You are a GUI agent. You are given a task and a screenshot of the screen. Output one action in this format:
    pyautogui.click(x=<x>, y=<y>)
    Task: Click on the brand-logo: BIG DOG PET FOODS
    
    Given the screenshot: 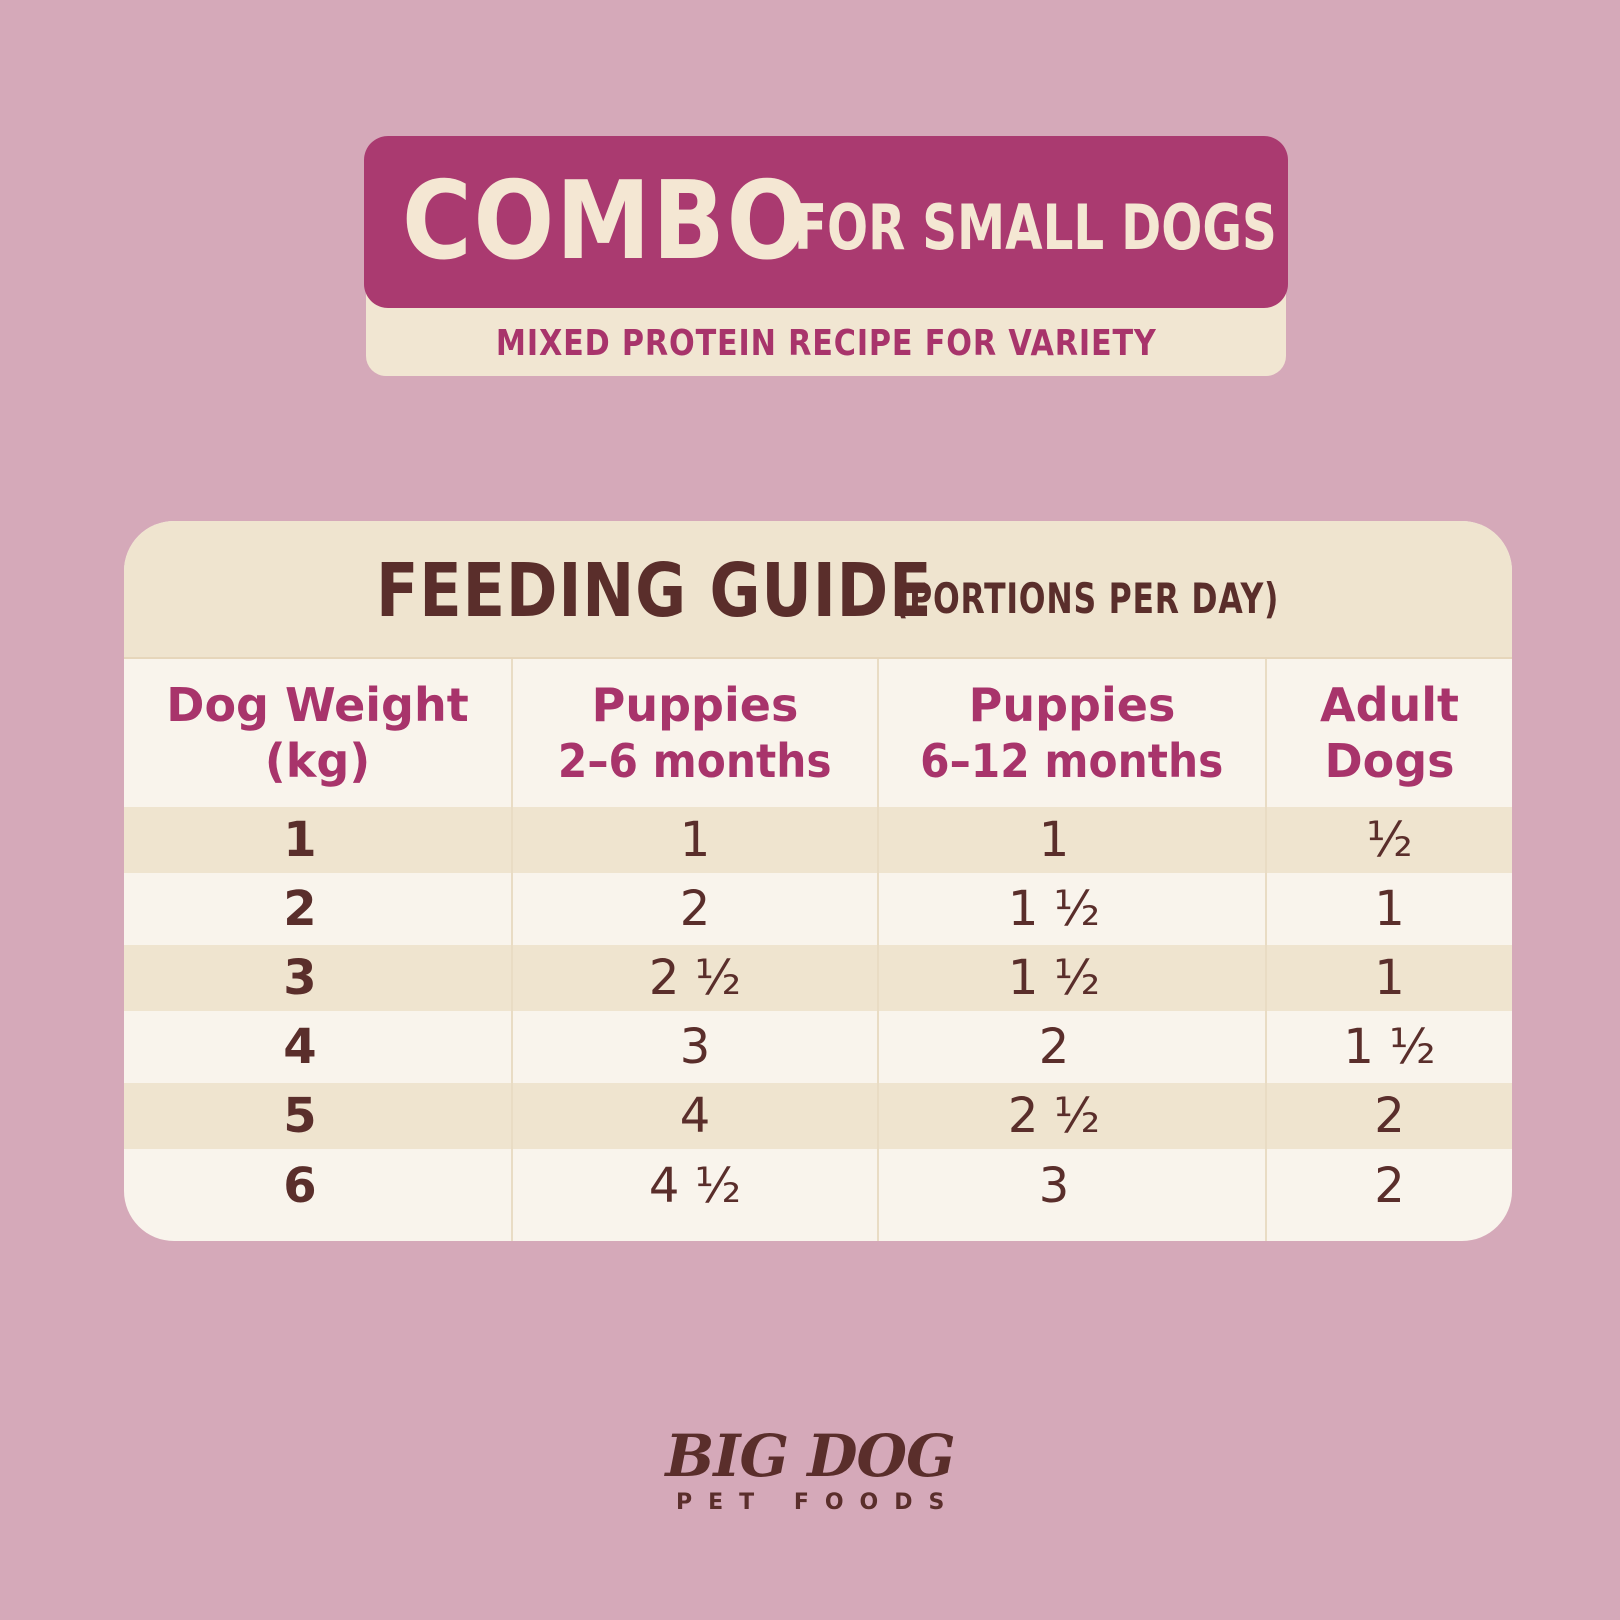 What is the action you would take?
    pyautogui.click(x=810, y=1467)
    